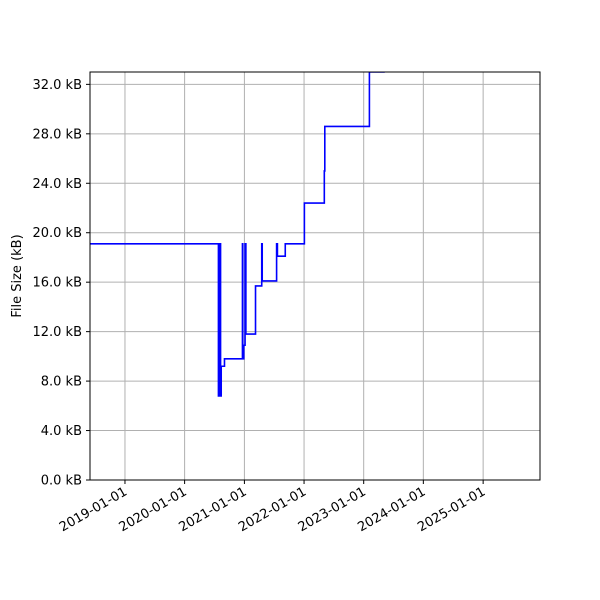 The width and height of the screenshot is (600, 600). Describe the element at coordinates (57, 85) in the screenshot. I see `y-tick-label: 32.0 kB` at that location.